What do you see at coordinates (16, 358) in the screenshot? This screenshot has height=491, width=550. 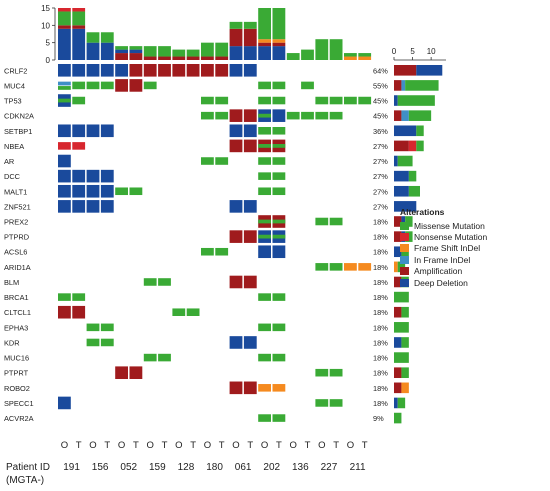 I see `gene-label: MUC16` at bounding box center [16, 358].